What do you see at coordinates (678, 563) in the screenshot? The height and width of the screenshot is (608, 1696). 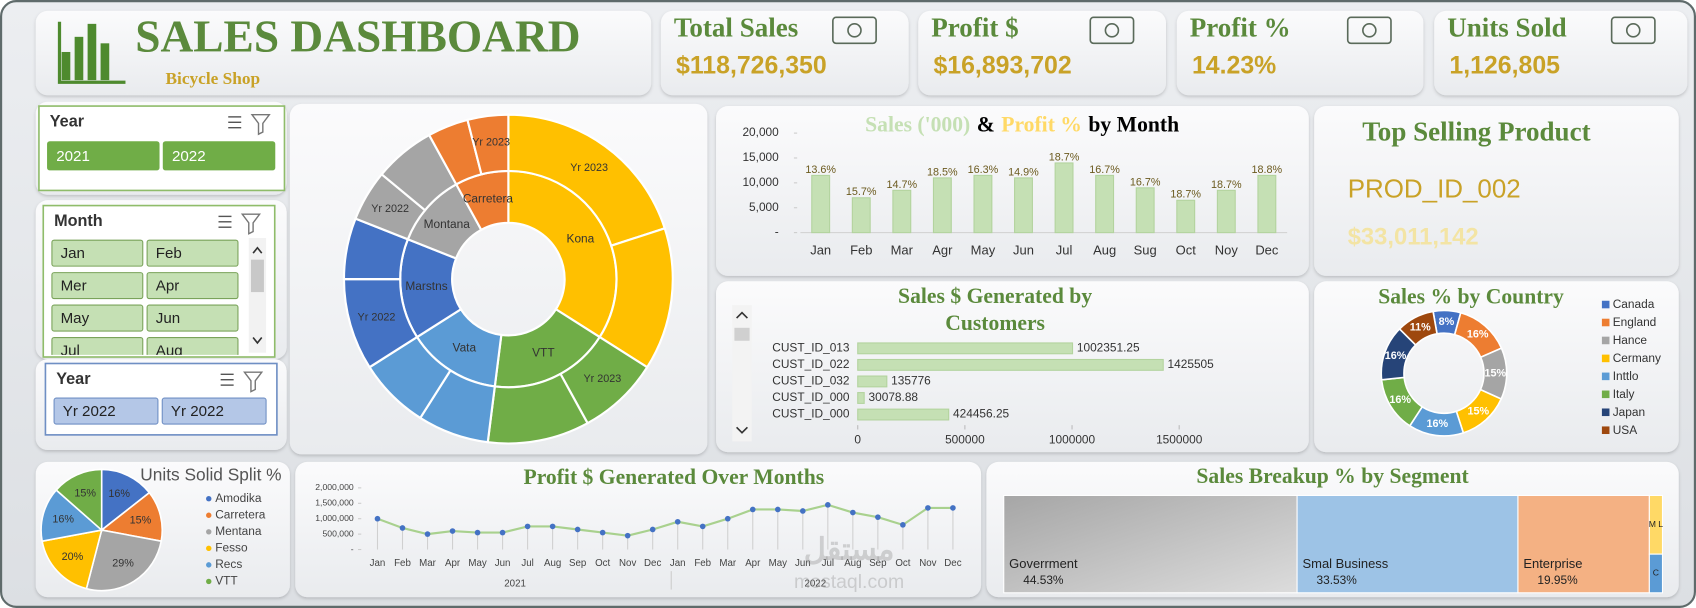 I see `x-tick-label: Jan` at bounding box center [678, 563].